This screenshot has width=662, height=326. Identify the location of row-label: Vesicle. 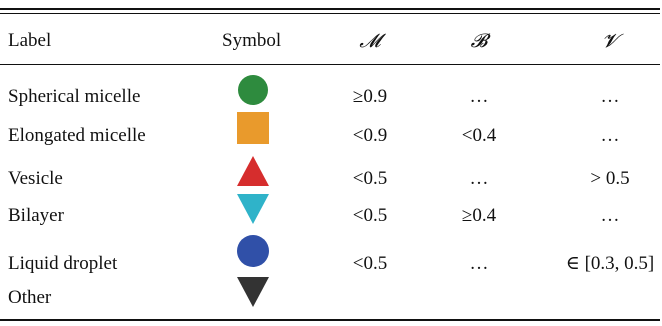
(35, 178).